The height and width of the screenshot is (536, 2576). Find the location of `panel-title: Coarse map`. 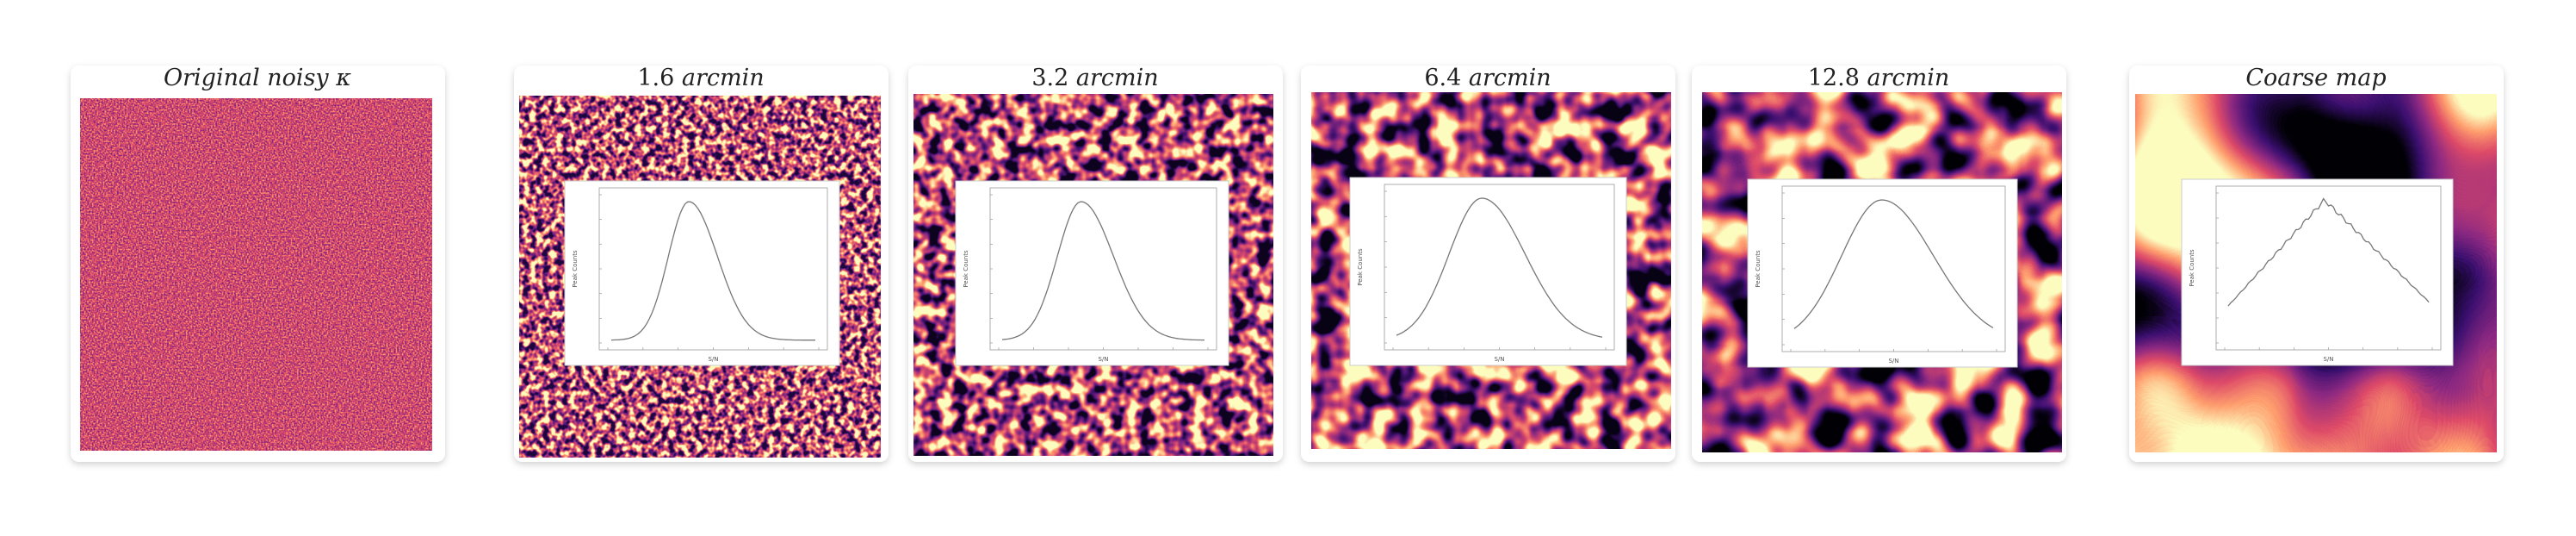

panel-title: Coarse map is located at coordinates (2315, 78).